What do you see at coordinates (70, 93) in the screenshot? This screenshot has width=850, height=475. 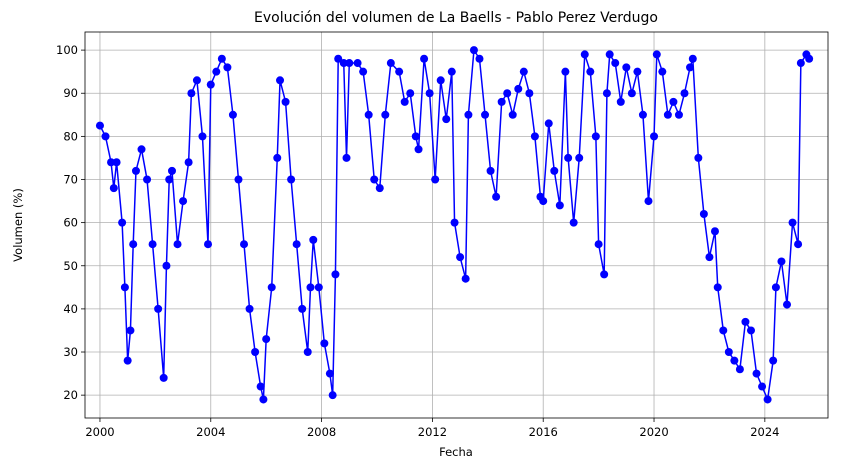 I see `y-tick-label: 90` at bounding box center [70, 93].